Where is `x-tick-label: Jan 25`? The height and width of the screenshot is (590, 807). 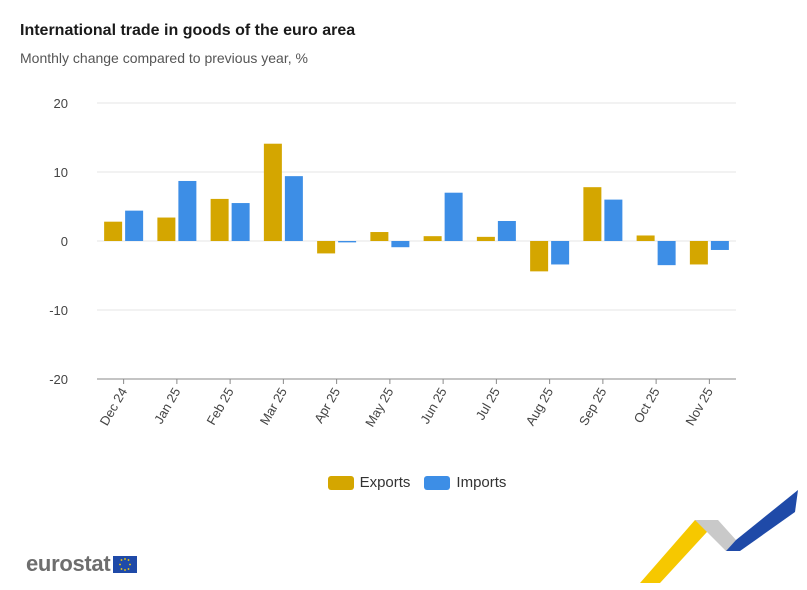
x-tick-label: Jan 25 is located at coordinates (167, 405).